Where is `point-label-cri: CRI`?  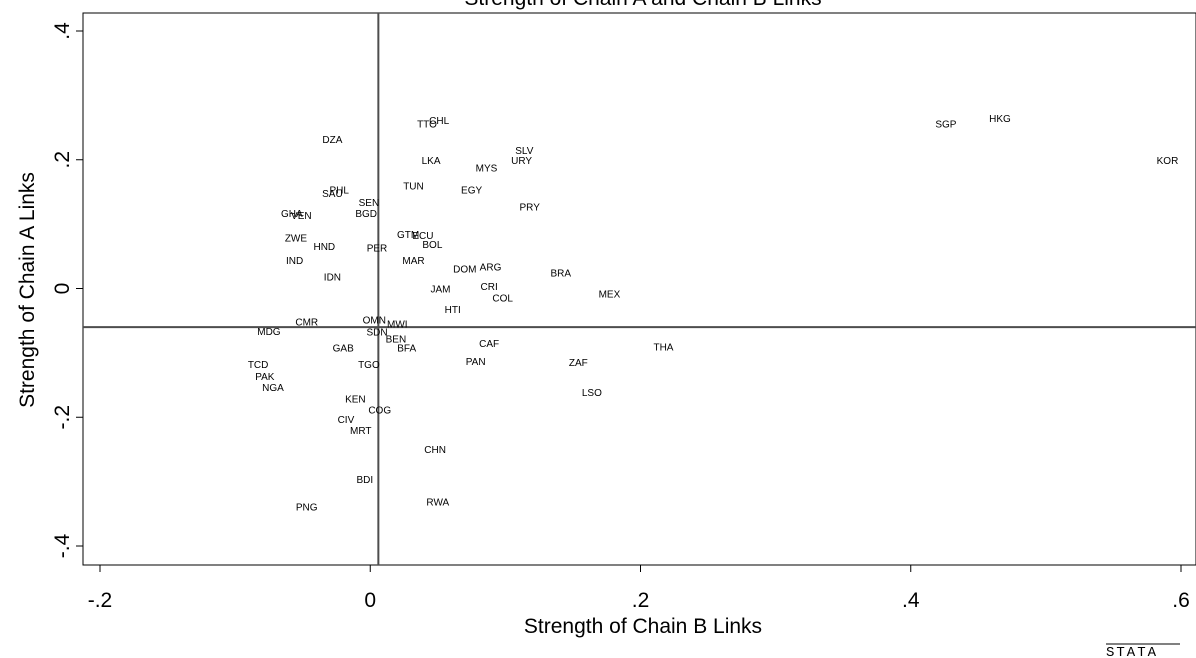
point-label-cri: CRI is located at coordinates (489, 287).